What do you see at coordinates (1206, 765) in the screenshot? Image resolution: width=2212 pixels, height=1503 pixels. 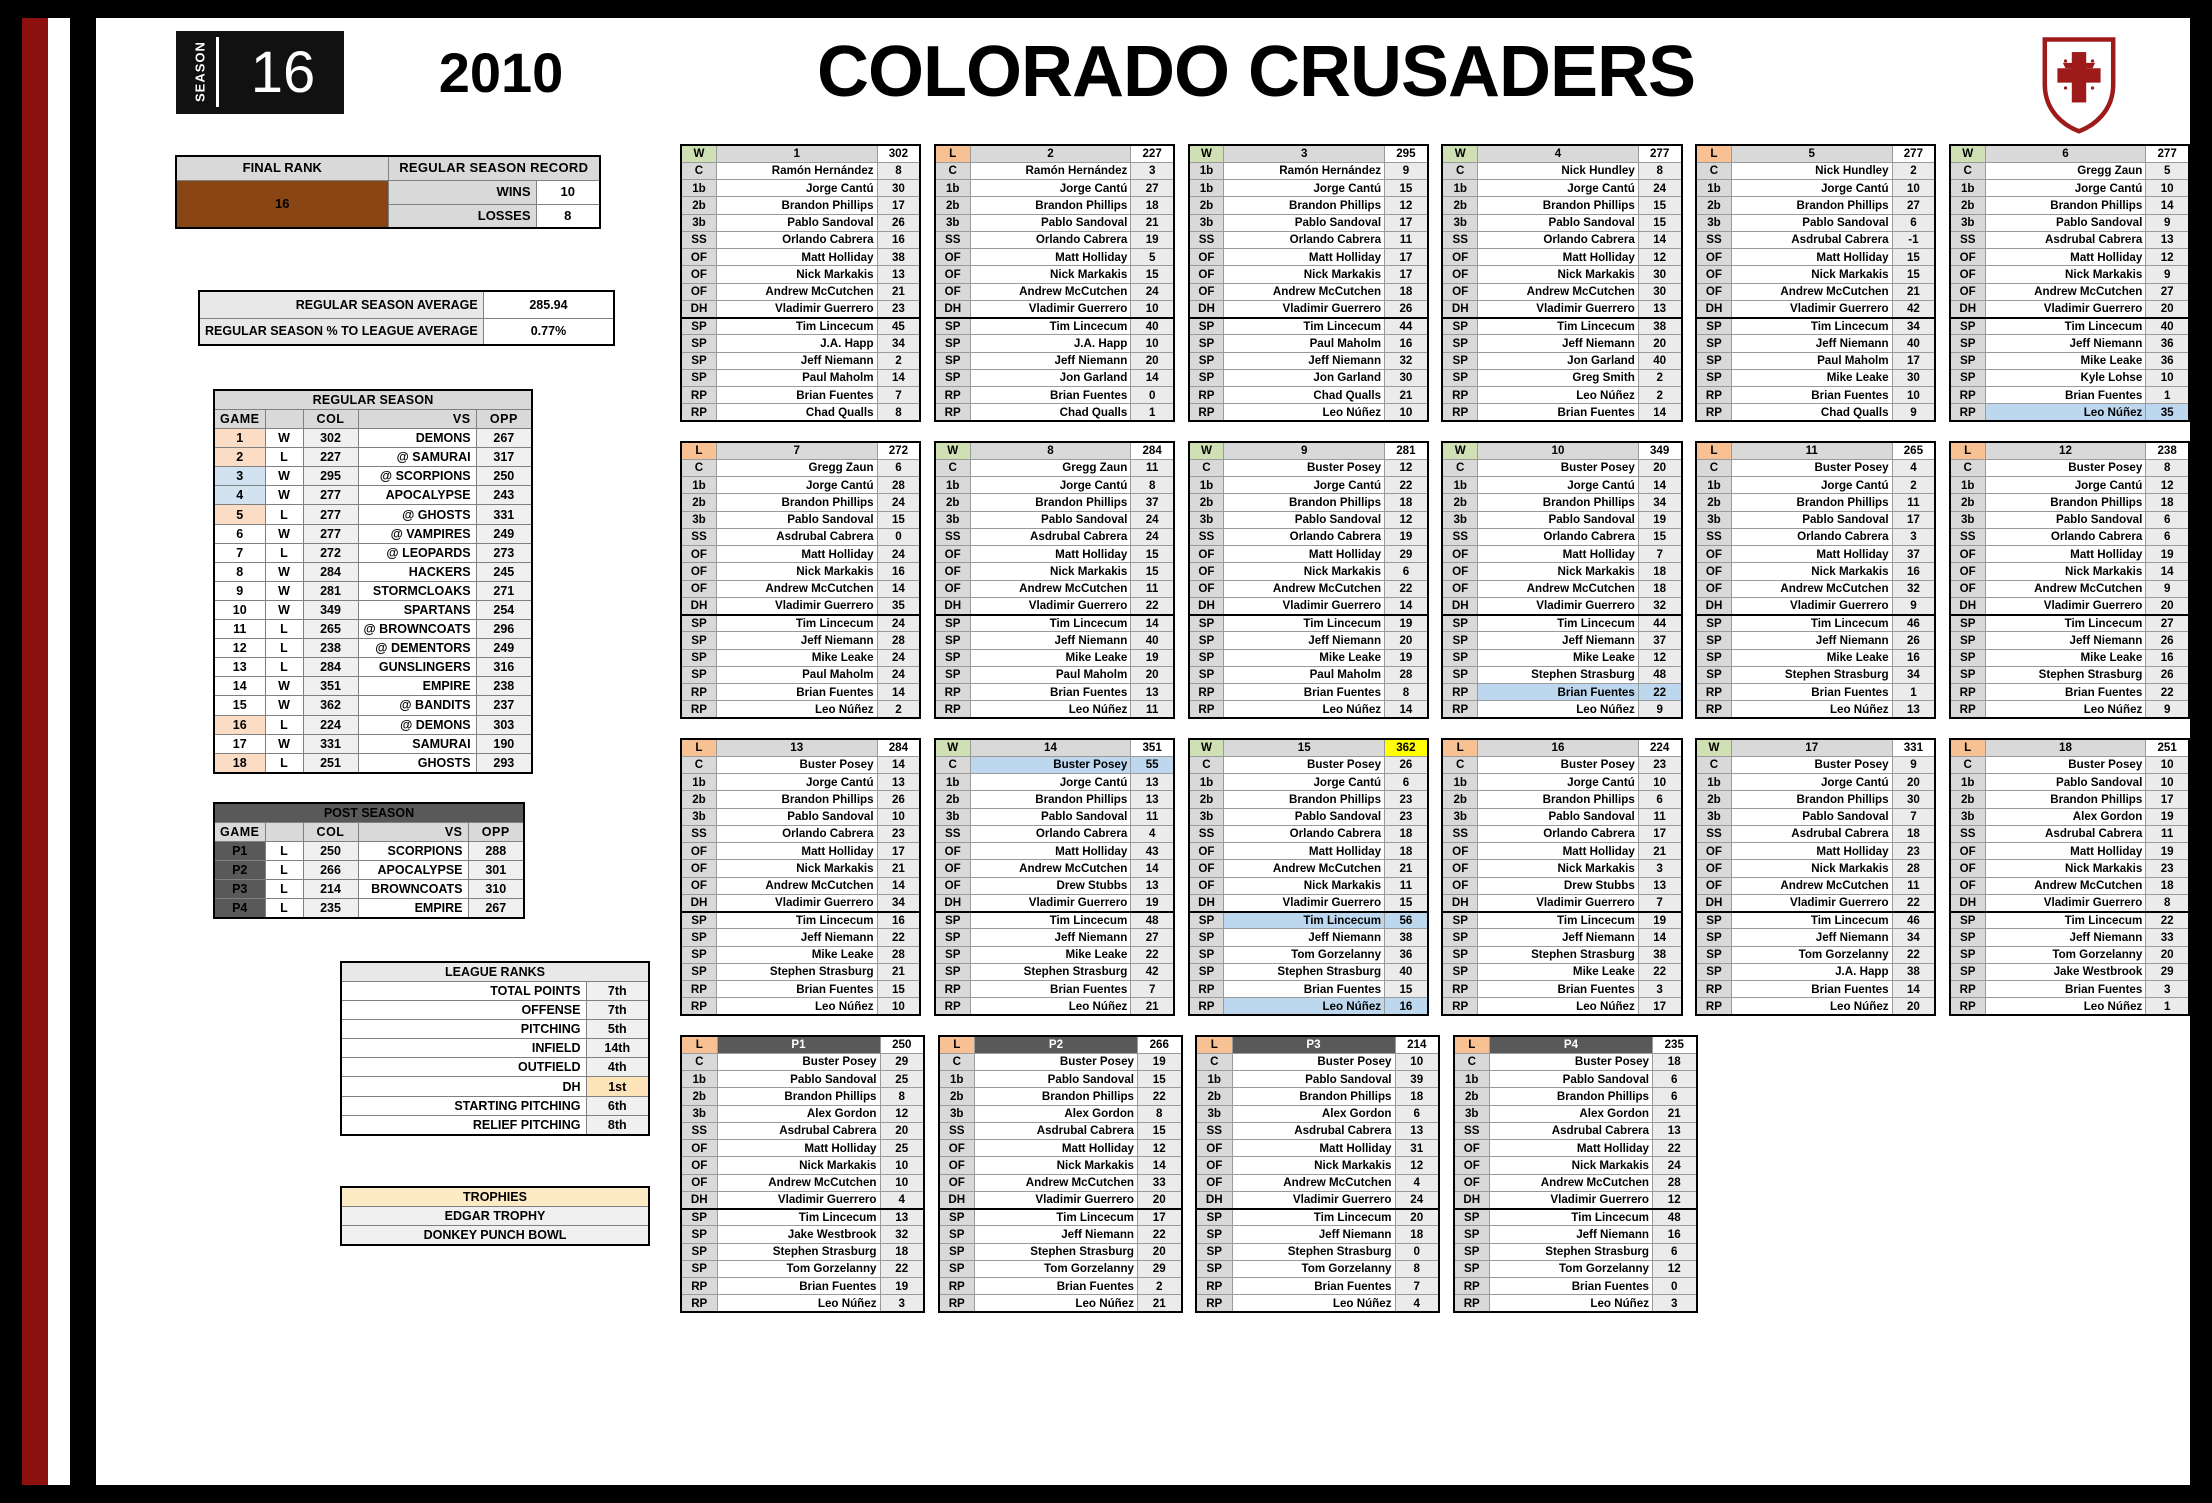 I see `player-position: C` at bounding box center [1206, 765].